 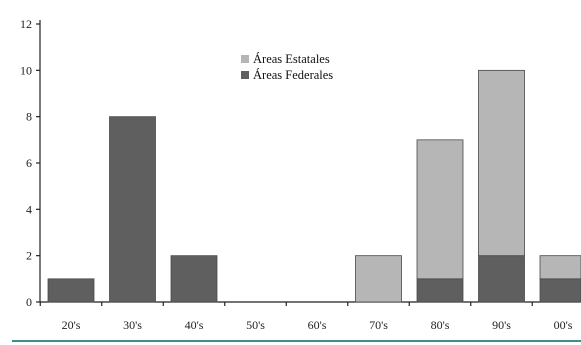 I want to click on x-tick-label: 60's, so click(x=317, y=325).